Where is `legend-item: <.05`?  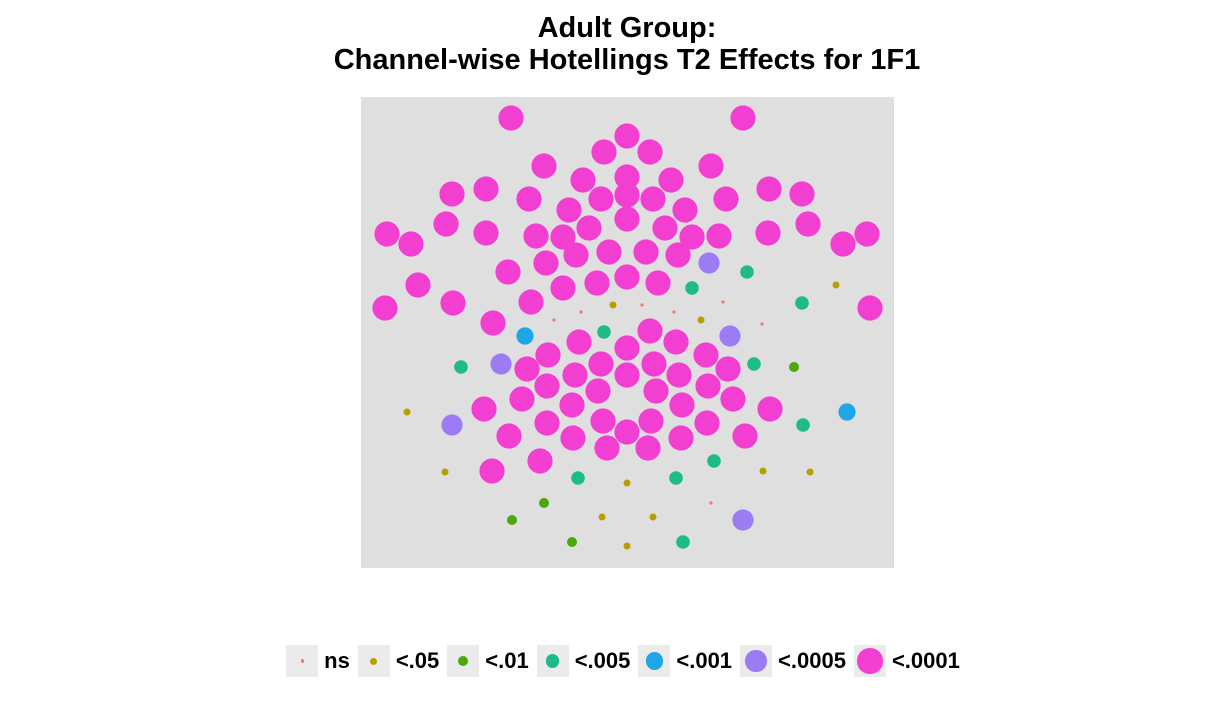 legend-item: <.05 is located at coordinates (398, 661).